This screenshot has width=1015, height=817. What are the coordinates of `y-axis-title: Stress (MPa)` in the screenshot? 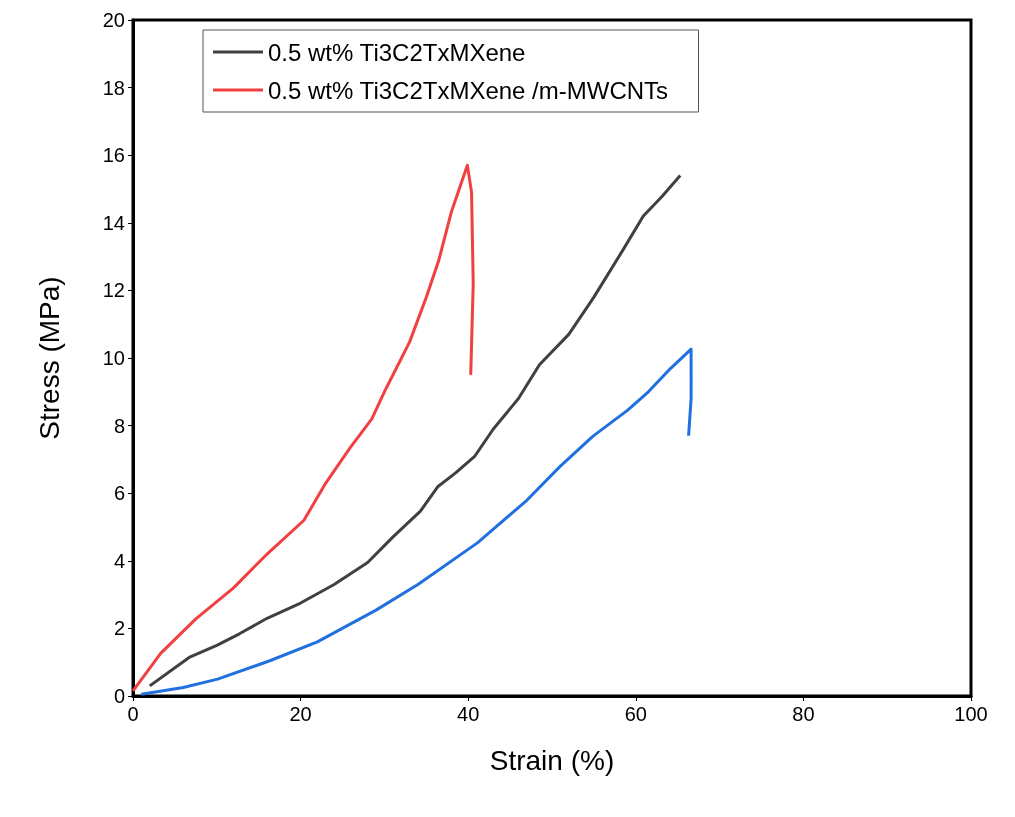 It's located at (49, 358).